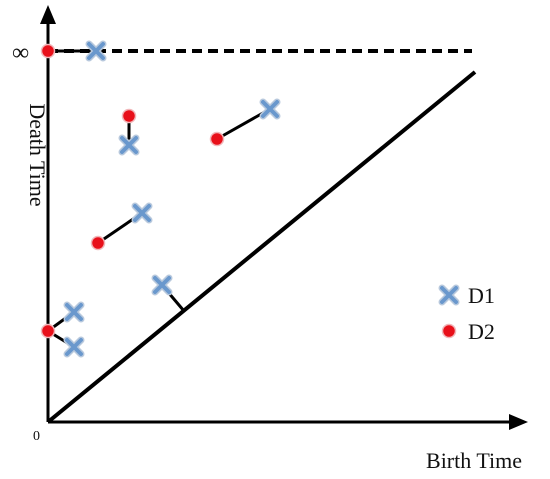 The width and height of the screenshot is (550, 479). What do you see at coordinates (48, 14) in the screenshot?
I see `y-axis-arrow-icon` at bounding box center [48, 14].